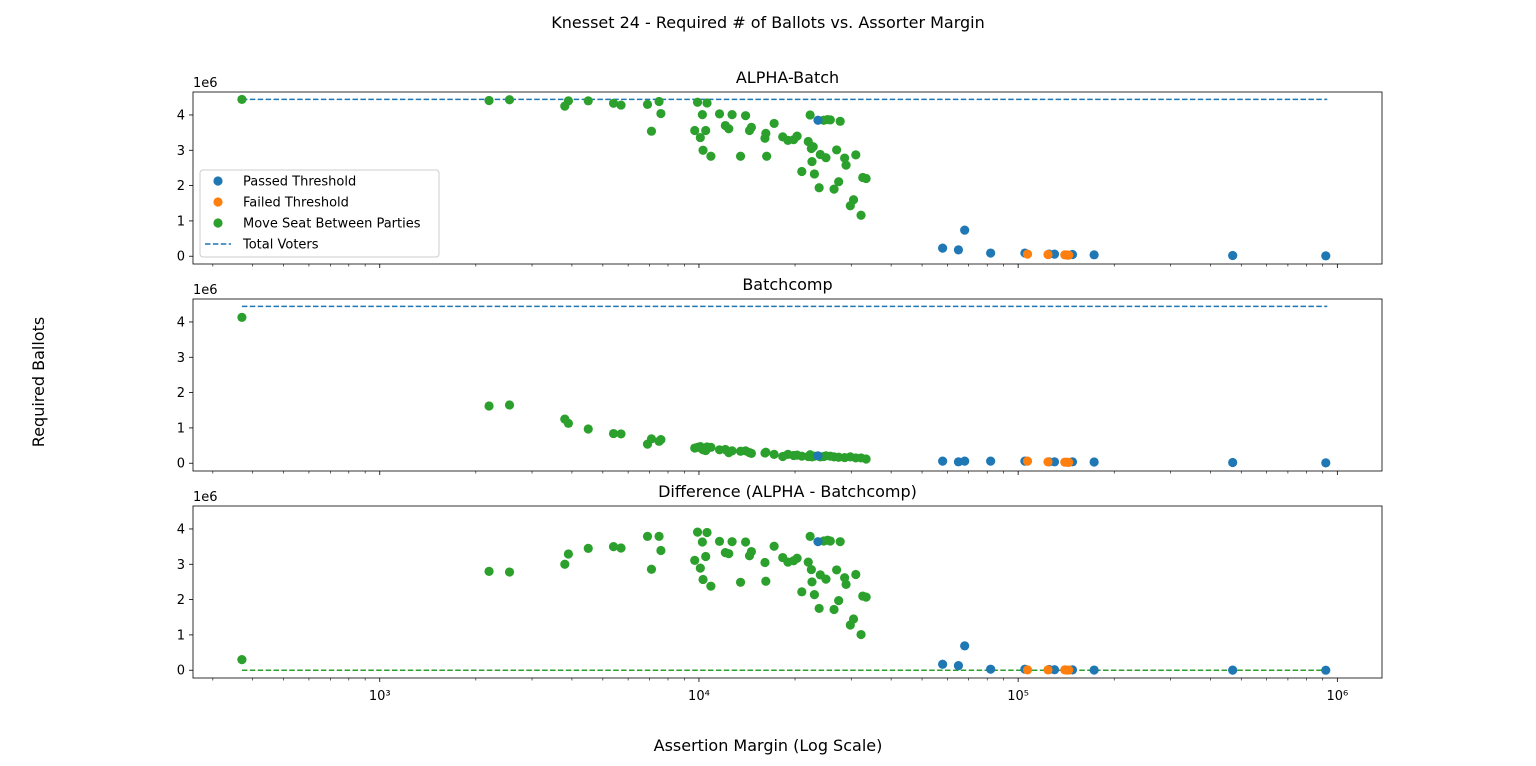  What do you see at coordinates (332, 224) in the screenshot?
I see `legend-label: Move Seat Between Parties` at bounding box center [332, 224].